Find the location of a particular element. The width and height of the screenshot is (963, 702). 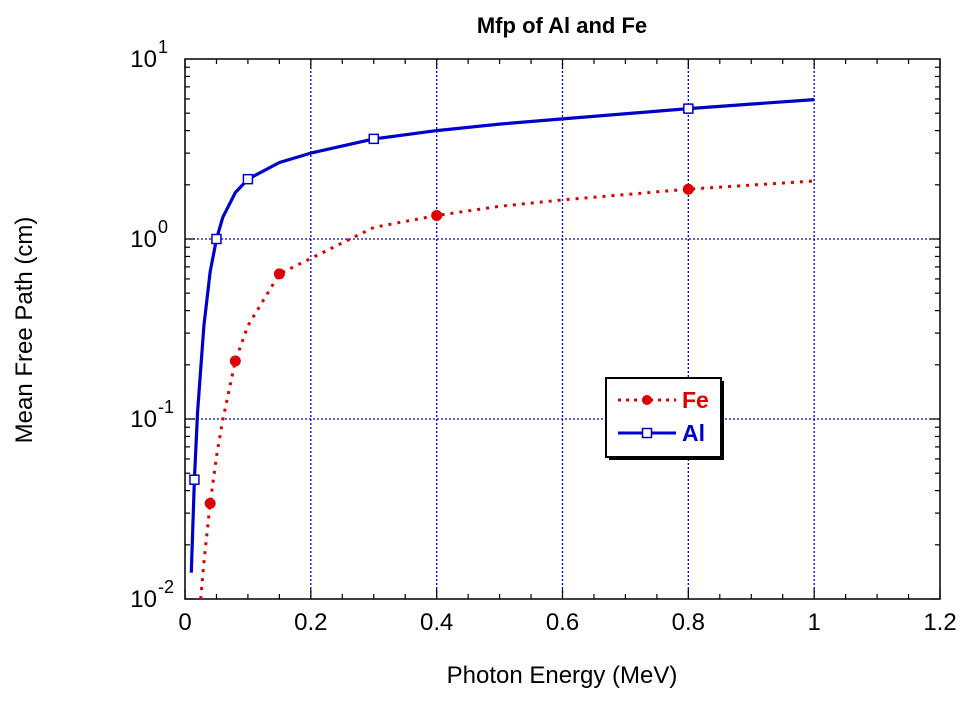

y-tick-label-exponent: 0 is located at coordinates (163, 227).